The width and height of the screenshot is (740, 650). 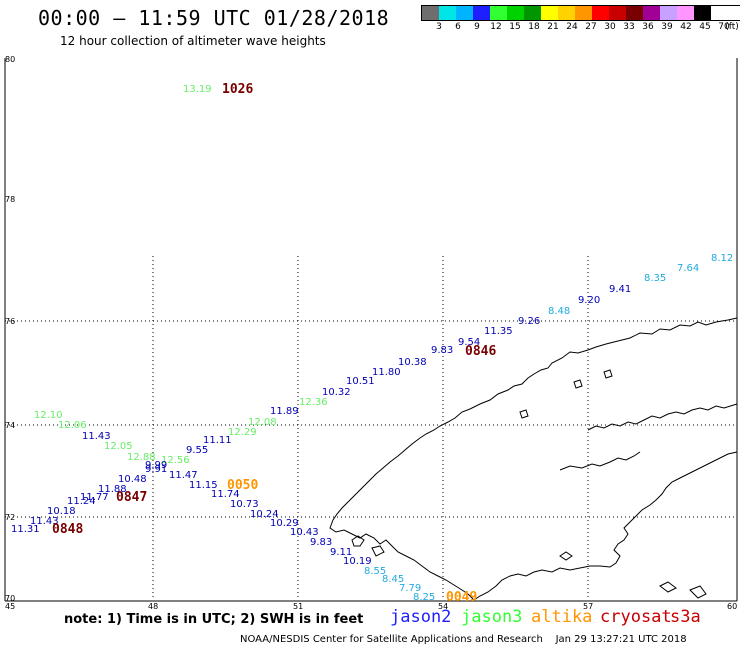 I want to click on swh-value: 9.54, so click(x=469, y=342).